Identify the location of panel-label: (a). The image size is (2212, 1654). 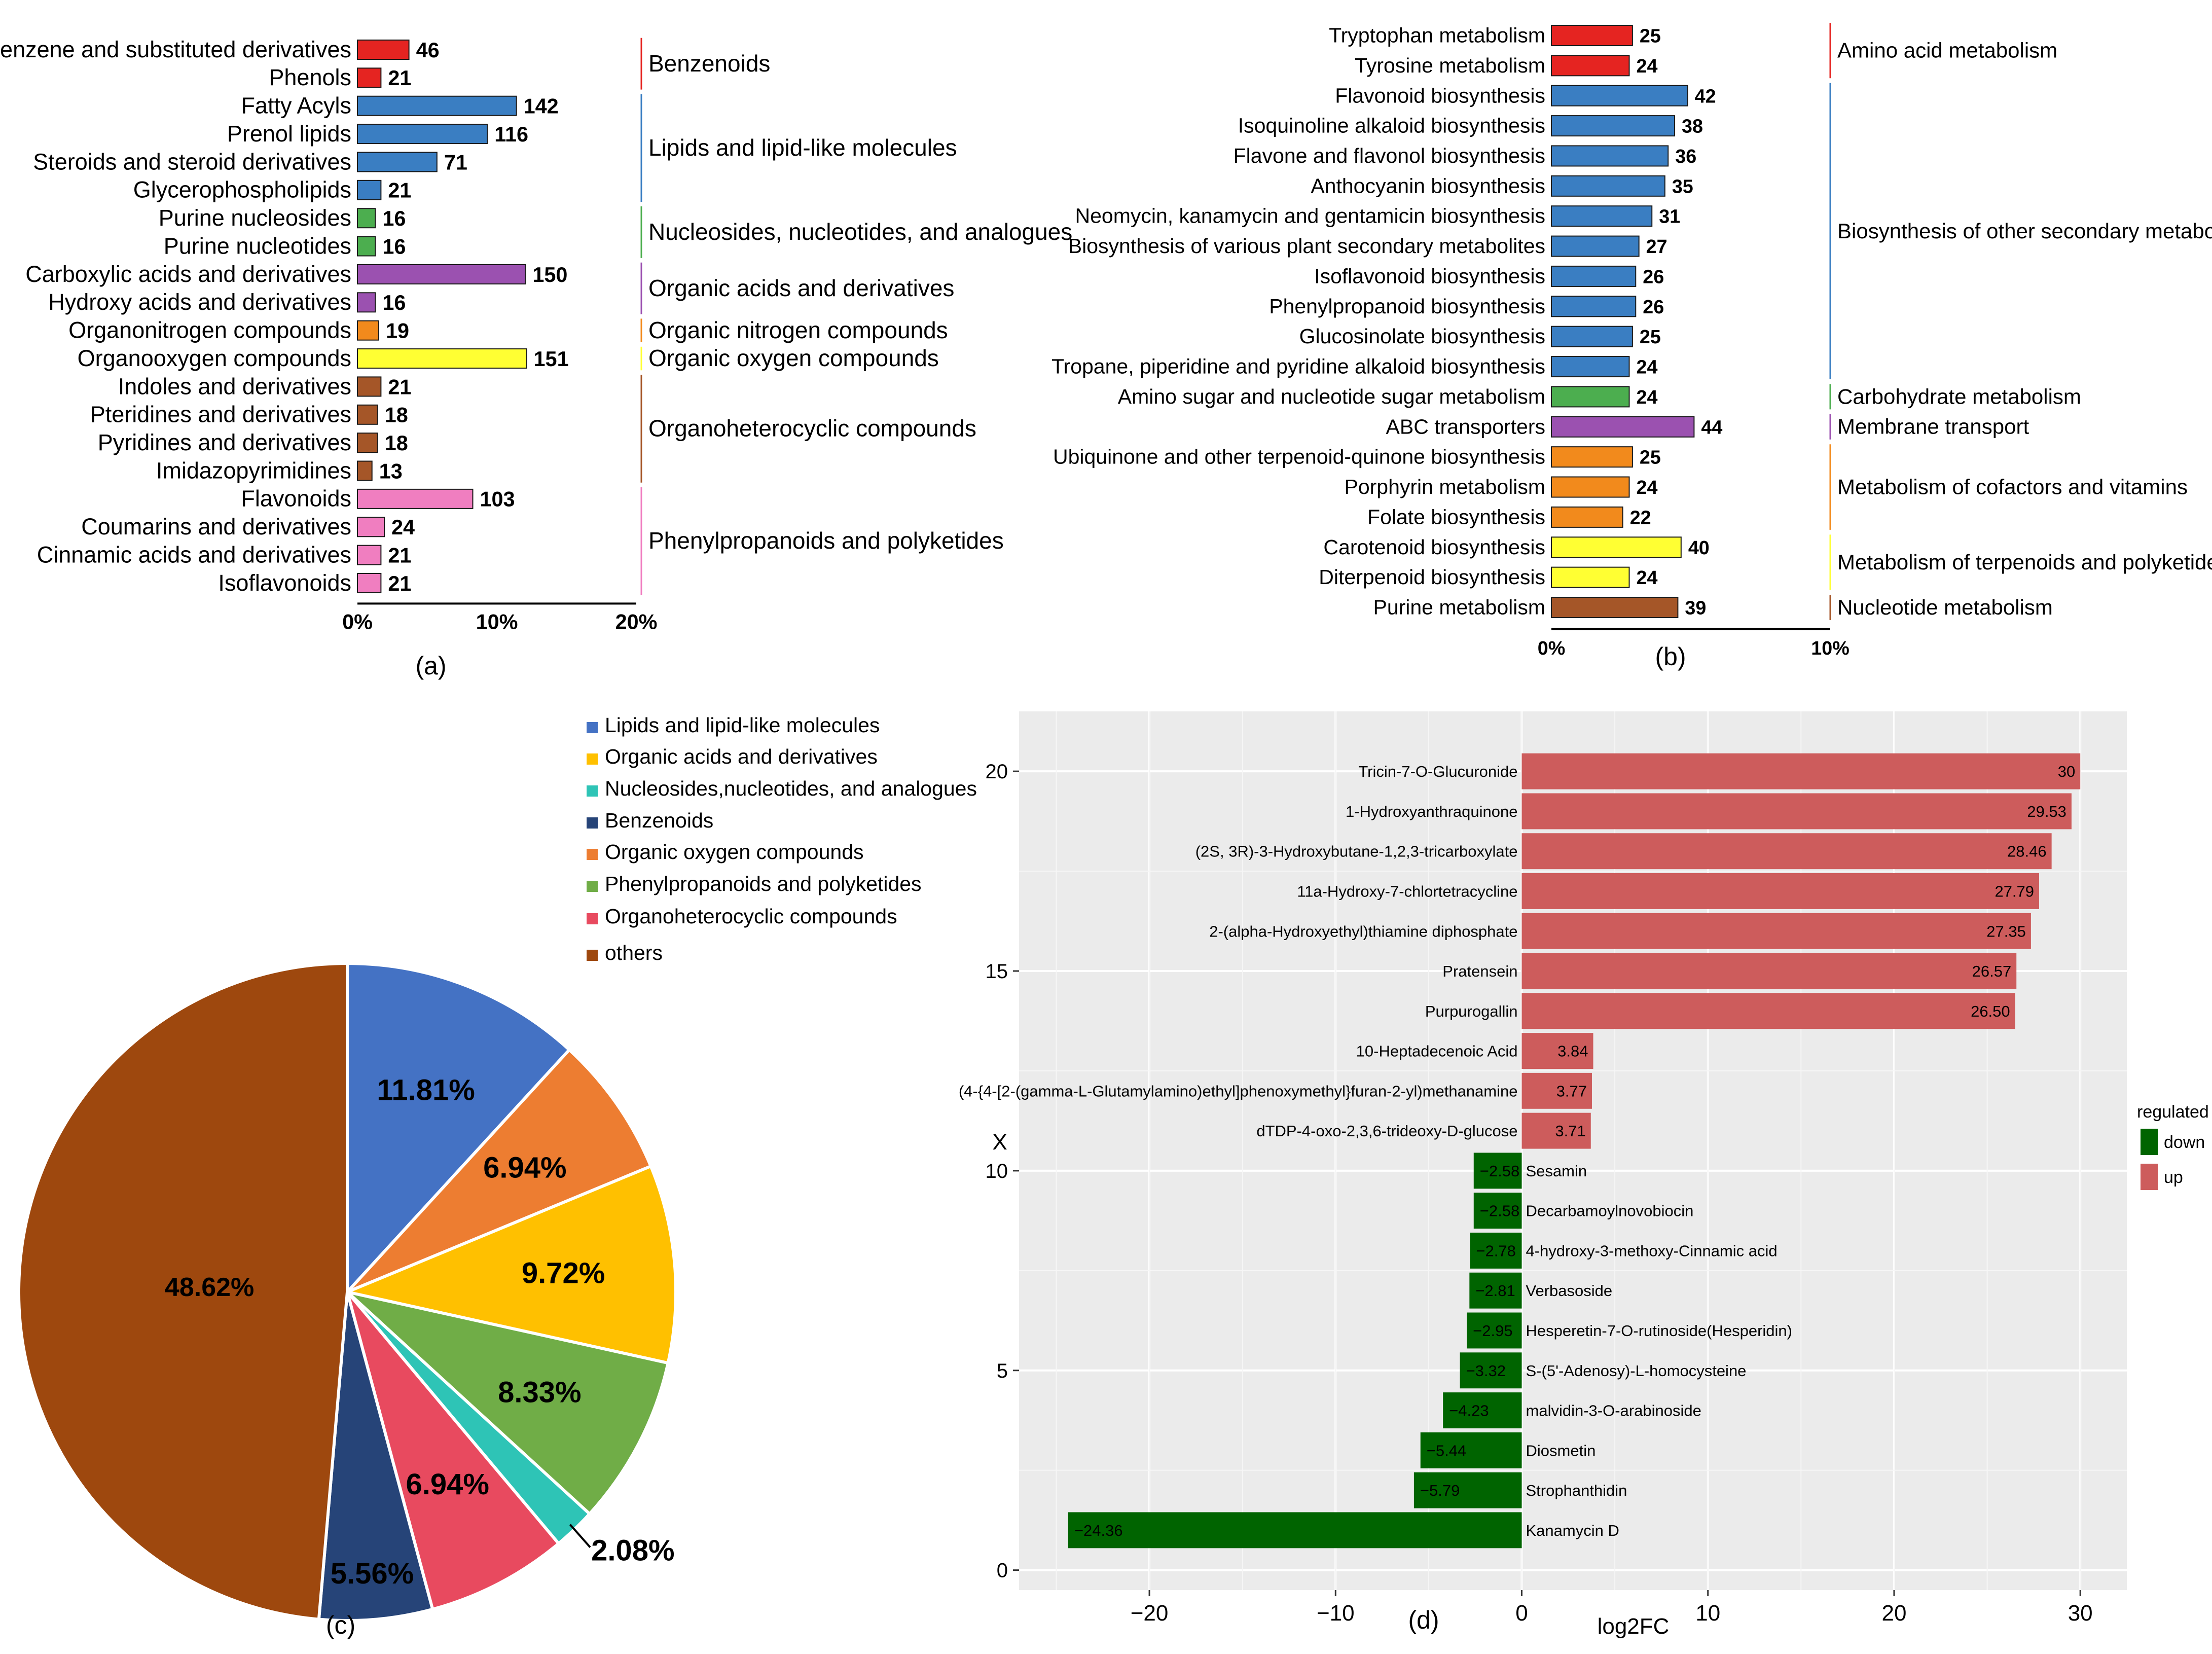
(430, 666).